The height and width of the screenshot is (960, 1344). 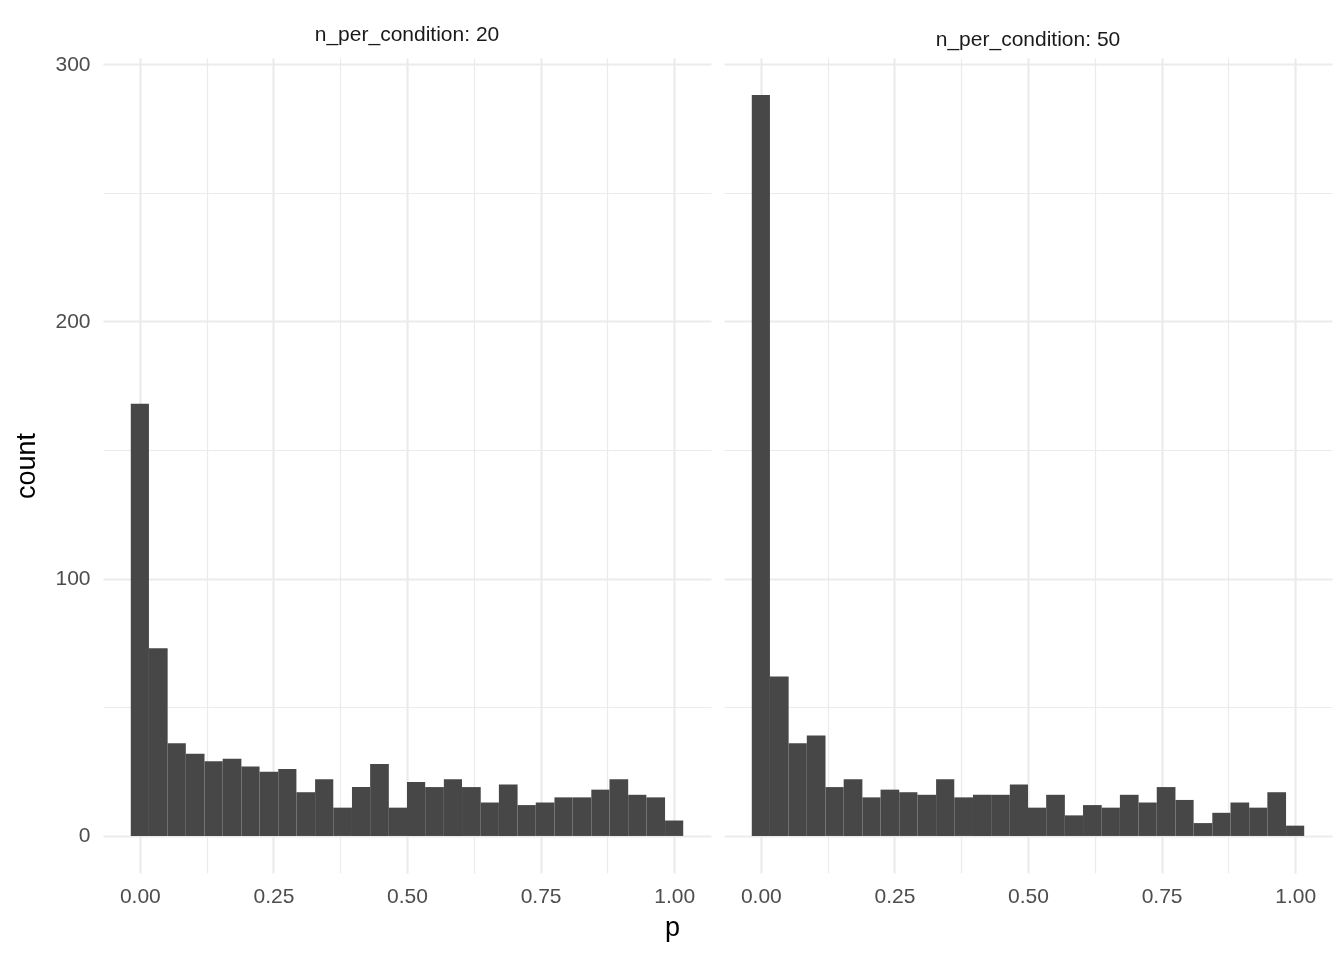 I want to click on x-axis-title: p, so click(x=672, y=927).